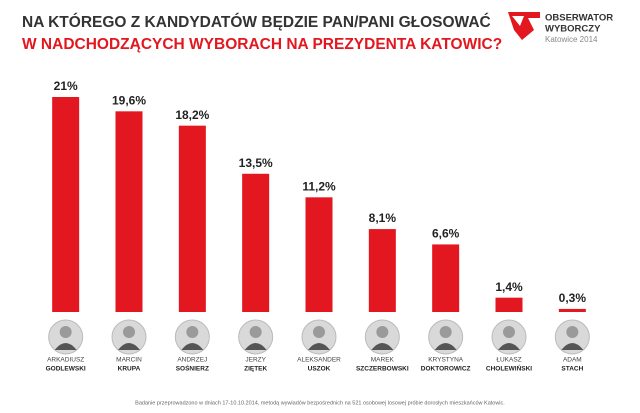 This screenshot has width=640, height=413. I want to click on candidate-first-name: KRYSTYNA, so click(446, 360).